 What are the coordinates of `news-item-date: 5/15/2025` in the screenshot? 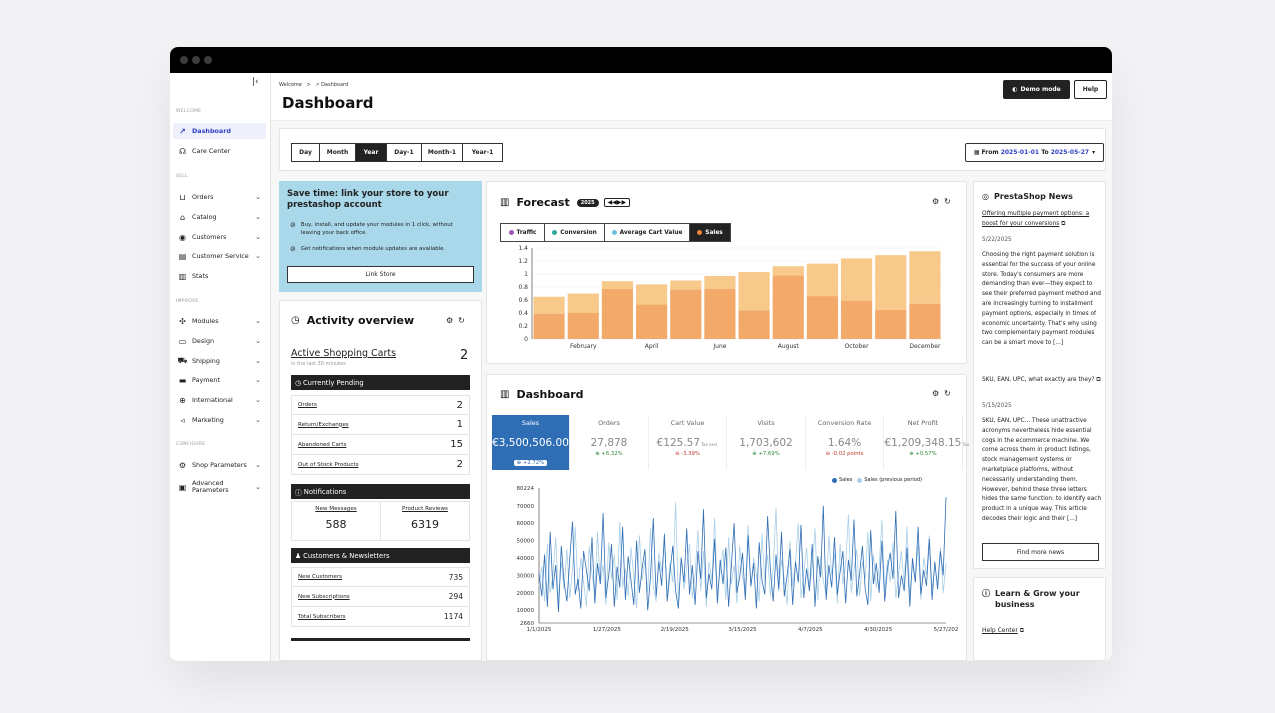 It's located at (997, 406).